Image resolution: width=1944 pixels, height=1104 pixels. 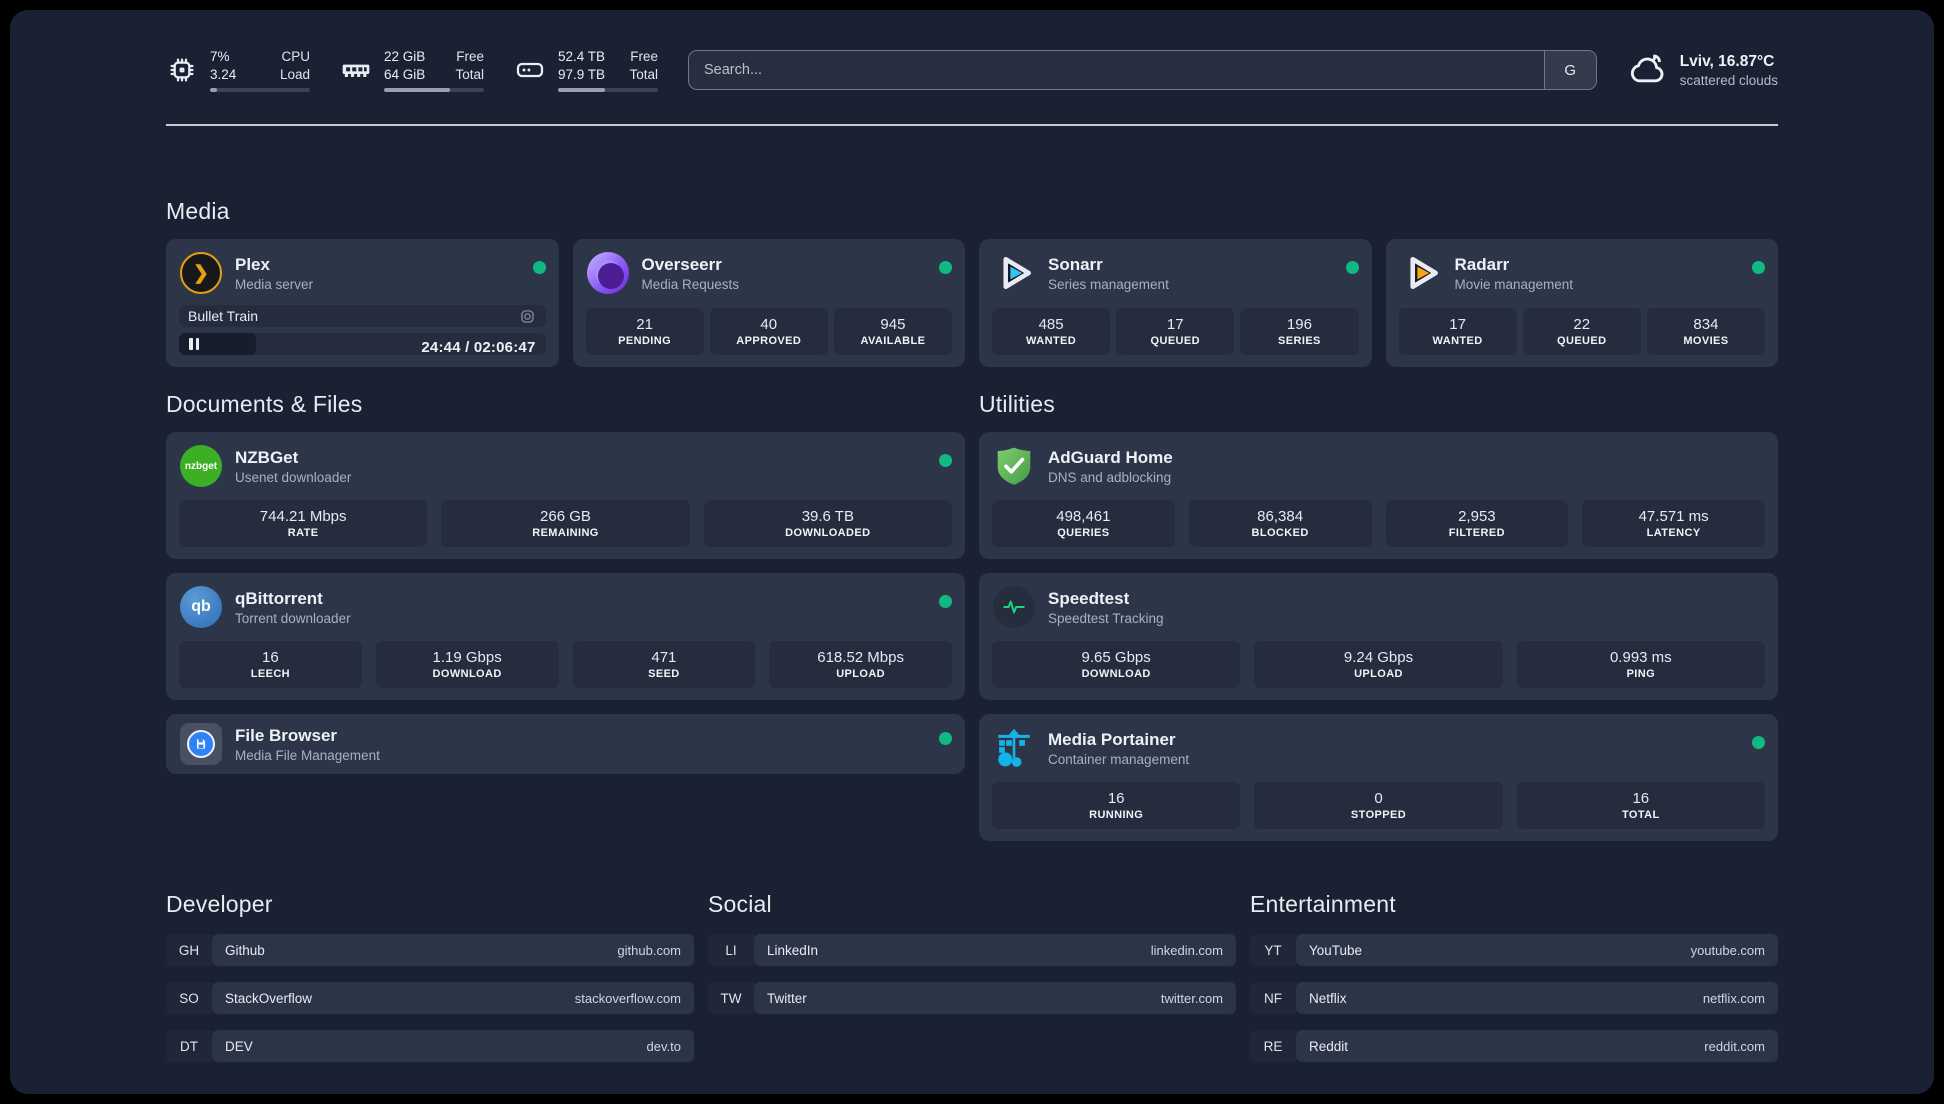 I want to click on link-netflix: NF Netflix netflix.com, so click(x=1514, y=998).